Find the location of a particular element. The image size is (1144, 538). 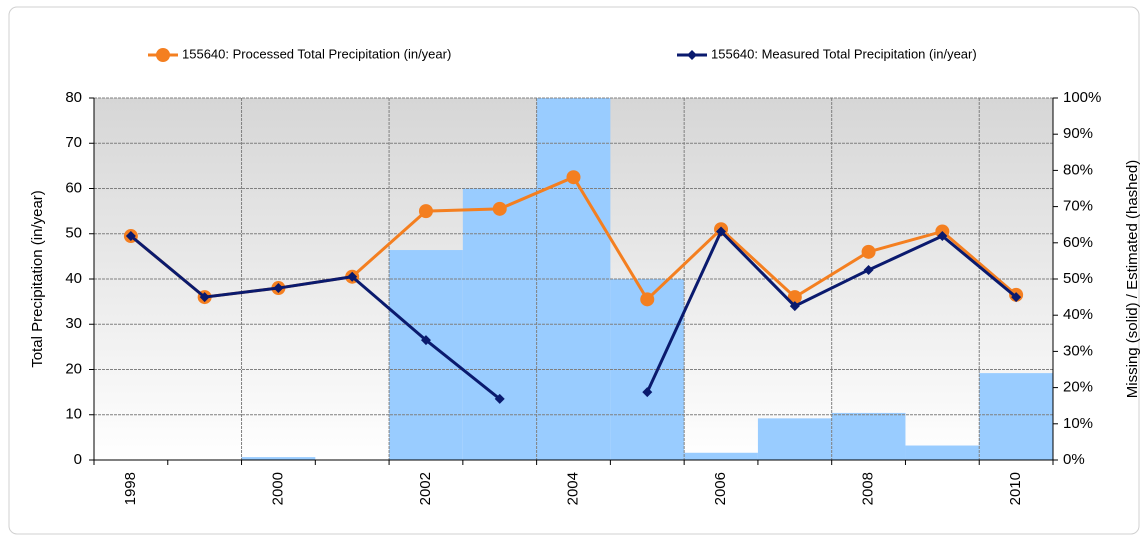

y2-tick-label: 50% is located at coordinates (1078, 278).